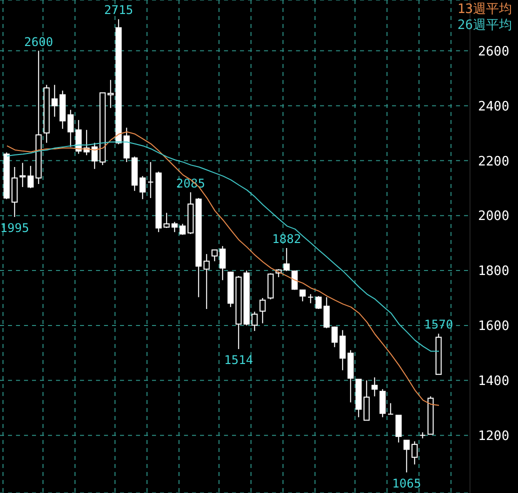 The image size is (518, 493). Describe the element at coordinates (494, 216) in the screenshot. I see `y-tick-label: 2000` at that location.